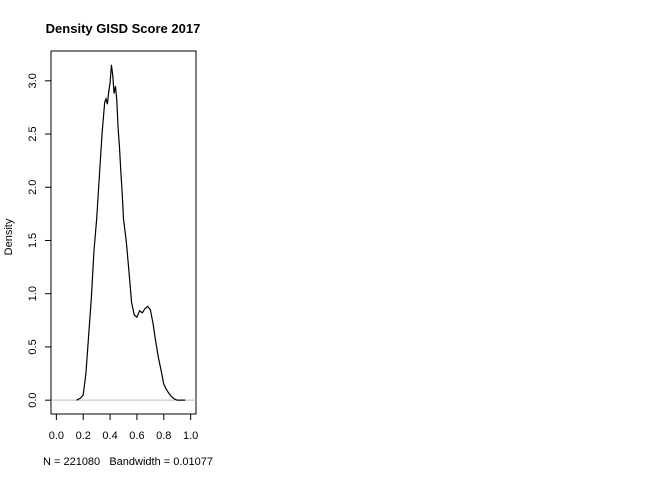 The height and width of the screenshot is (480, 672). What do you see at coordinates (123, 427) in the screenshot?
I see `x-axis: 0.0 0.2 0.4 0.6 0.8 1.0` at bounding box center [123, 427].